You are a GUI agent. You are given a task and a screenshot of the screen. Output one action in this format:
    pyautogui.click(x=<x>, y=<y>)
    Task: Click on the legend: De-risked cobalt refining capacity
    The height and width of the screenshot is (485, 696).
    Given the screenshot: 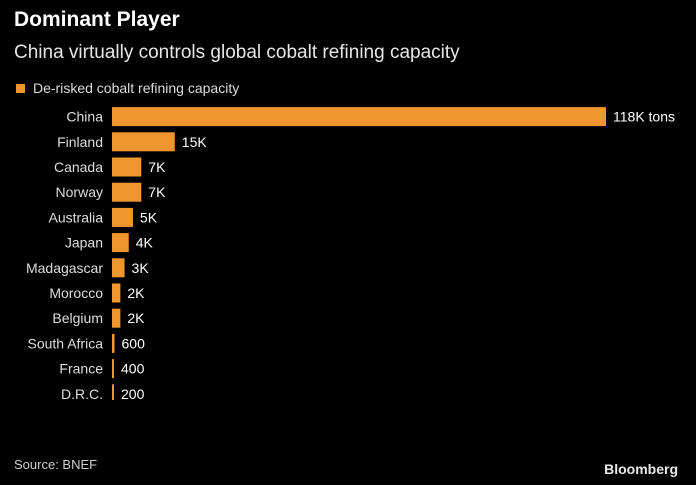 What is the action you would take?
    pyautogui.click(x=127, y=88)
    